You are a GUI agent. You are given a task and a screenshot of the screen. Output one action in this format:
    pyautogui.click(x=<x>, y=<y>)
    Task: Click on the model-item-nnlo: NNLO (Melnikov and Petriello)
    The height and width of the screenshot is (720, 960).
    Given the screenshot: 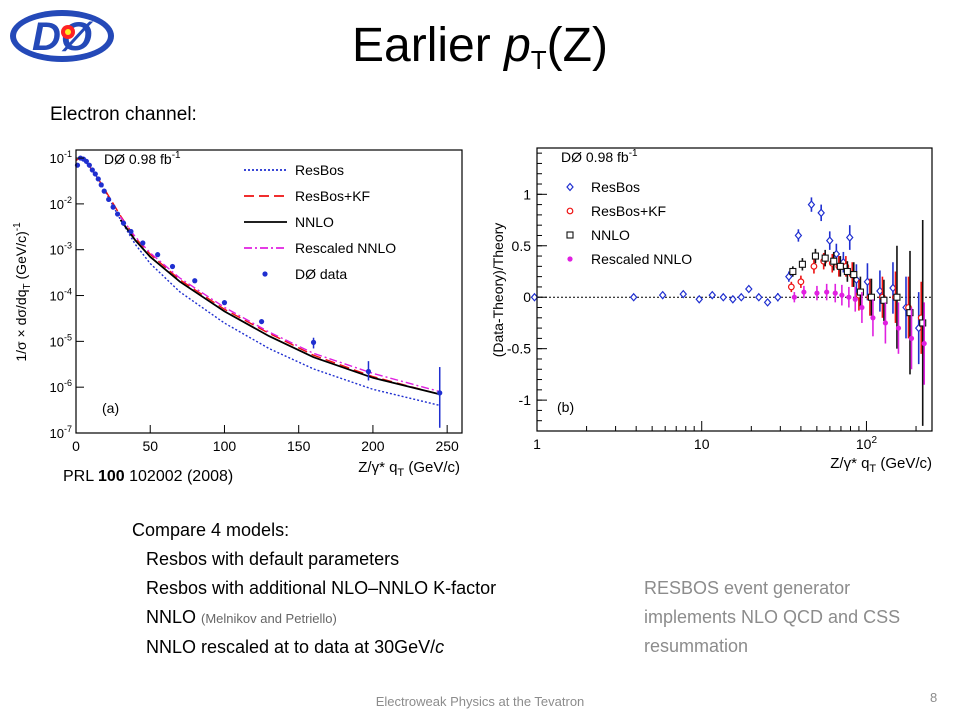 What is the action you would take?
    pyautogui.click(x=241, y=617)
    